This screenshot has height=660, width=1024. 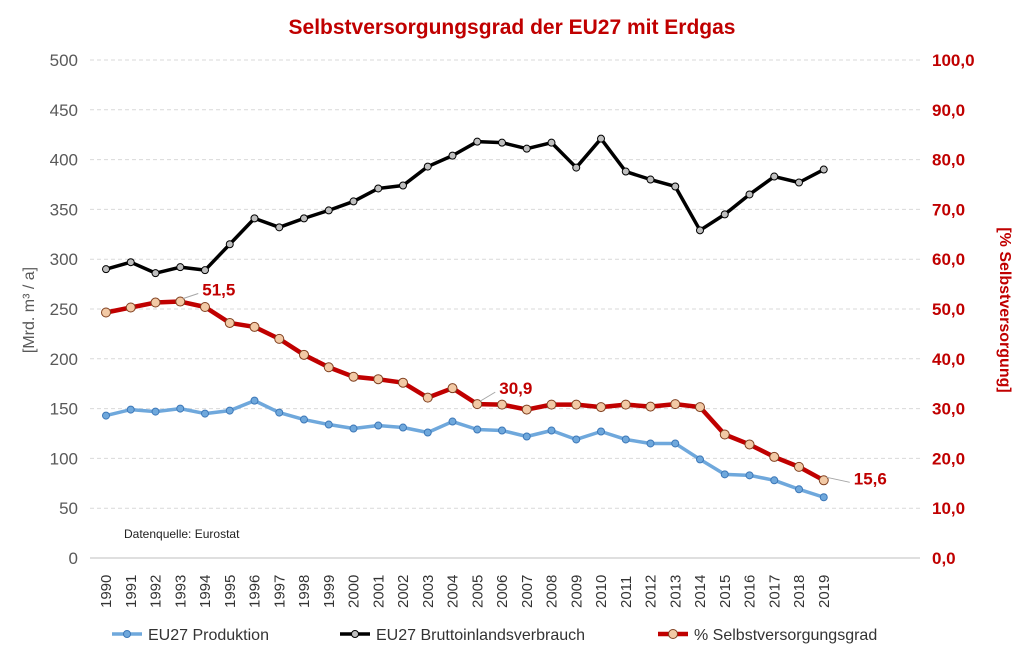 What do you see at coordinates (73, 558) in the screenshot?
I see `left-tick-label: 0` at bounding box center [73, 558].